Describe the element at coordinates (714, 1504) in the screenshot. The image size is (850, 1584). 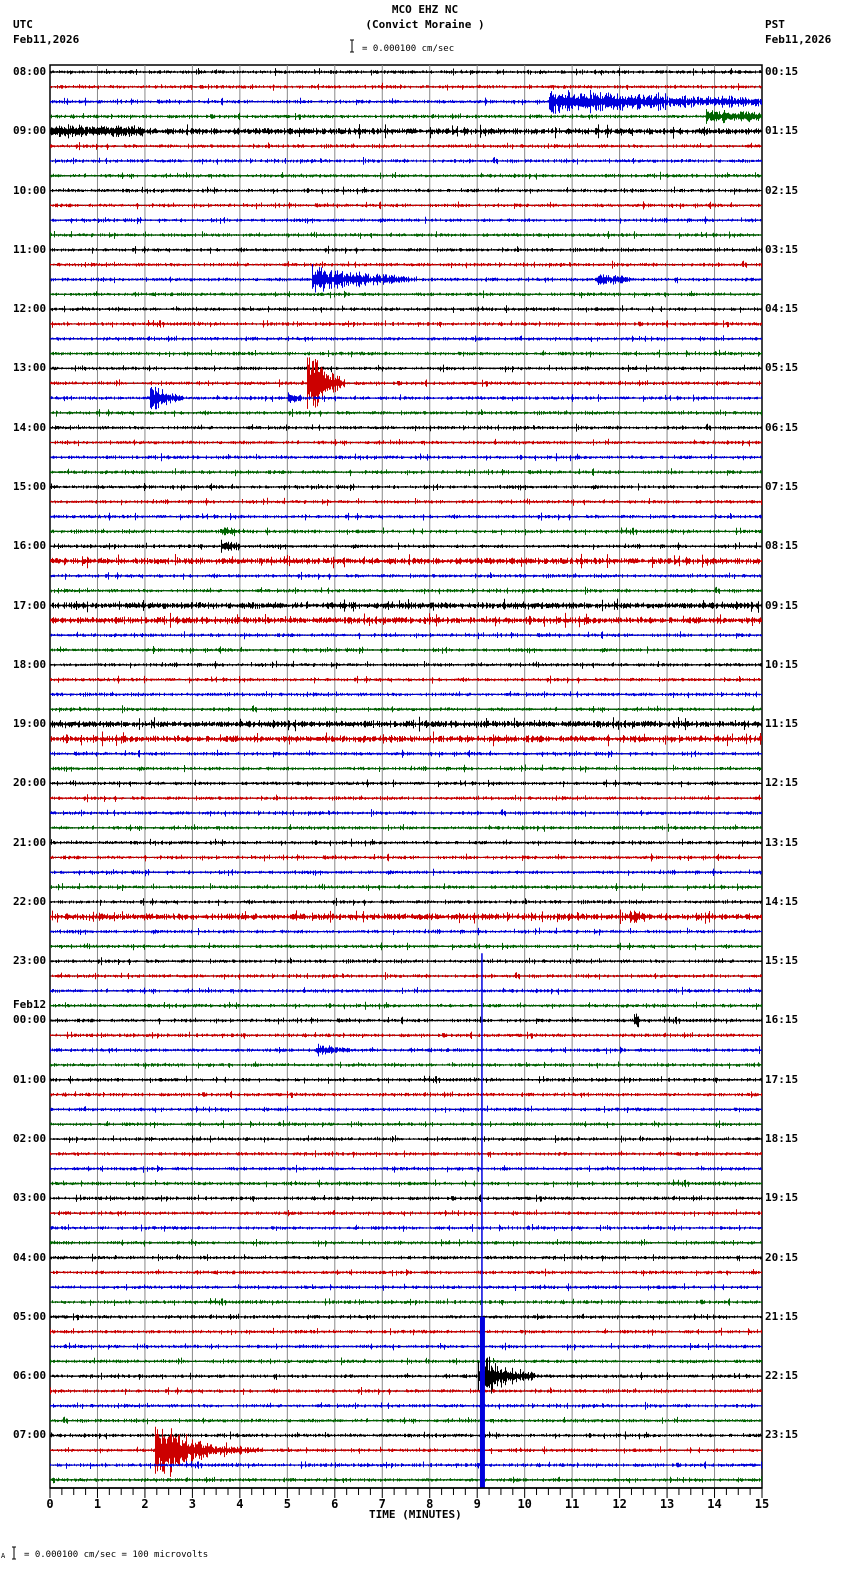
I see `x-tick-label: 14` at that location.